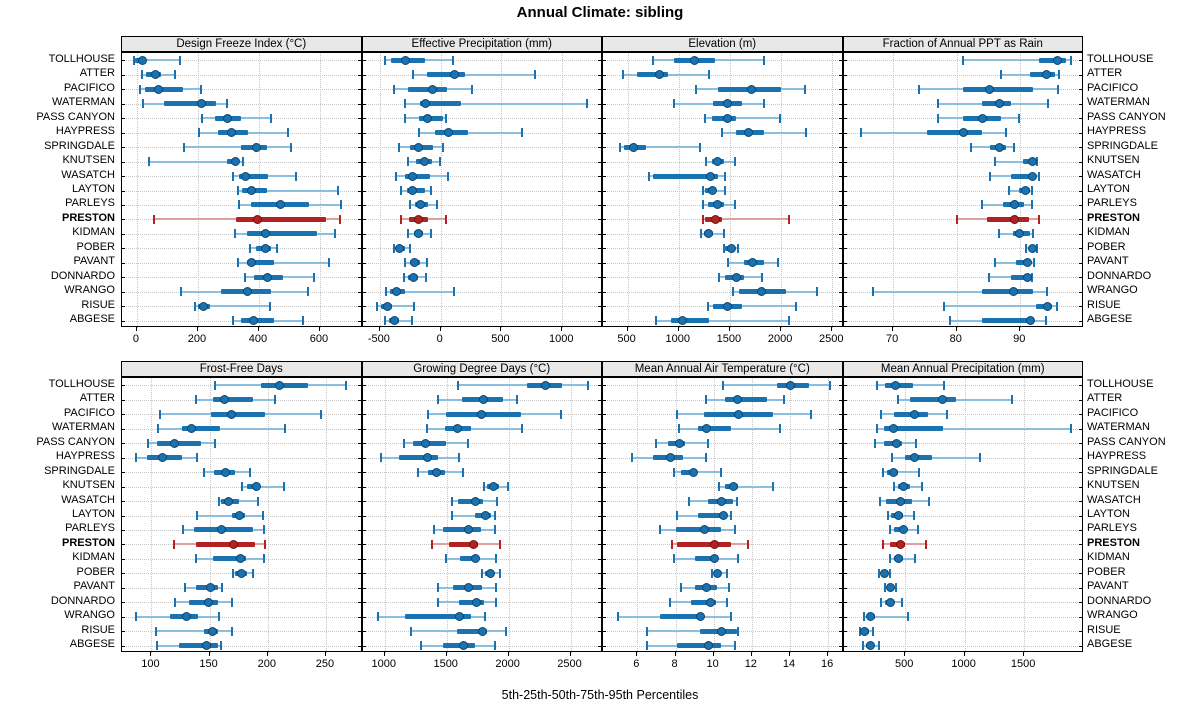 This screenshot has height=725, width=1200. Describe the element at coordinates (561, 339) in the screenshot. I see `axis-tick-label: 1000` at that location.